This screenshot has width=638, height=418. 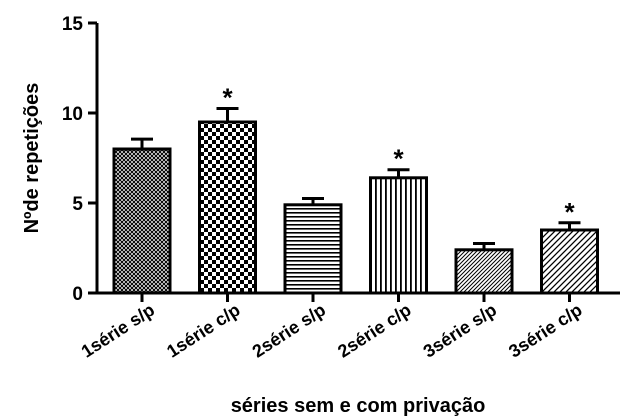 What do you see at coordinates (77, 204) in the screenshot?
I see `y-tick-label: 5` at bounding box center [77, 204].